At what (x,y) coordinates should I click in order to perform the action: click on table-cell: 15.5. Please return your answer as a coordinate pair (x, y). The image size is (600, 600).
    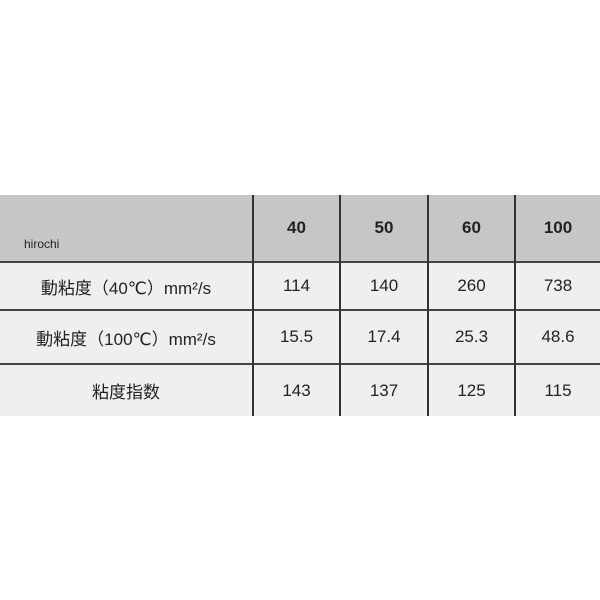
    Looking at the image, I should click on (296, 336).